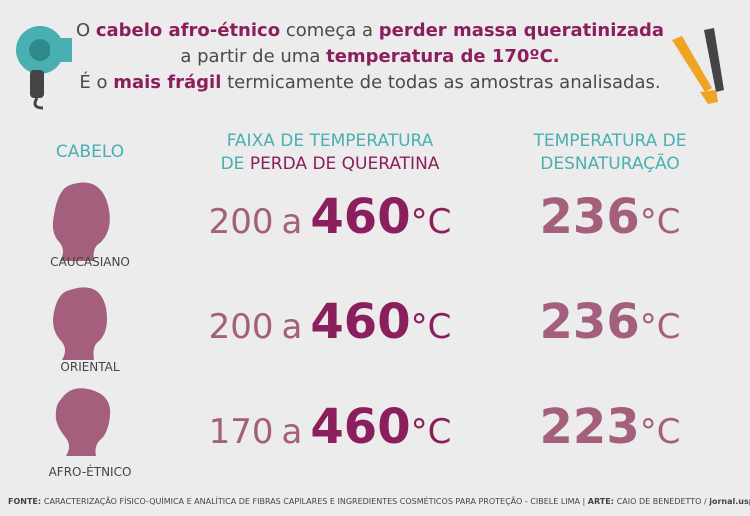 The height and width of the screenshot is (516, 750). Describe the element at coordinates (521, 30) in the screenshot. I see `header-text: perder massa queratinizada` at that location.